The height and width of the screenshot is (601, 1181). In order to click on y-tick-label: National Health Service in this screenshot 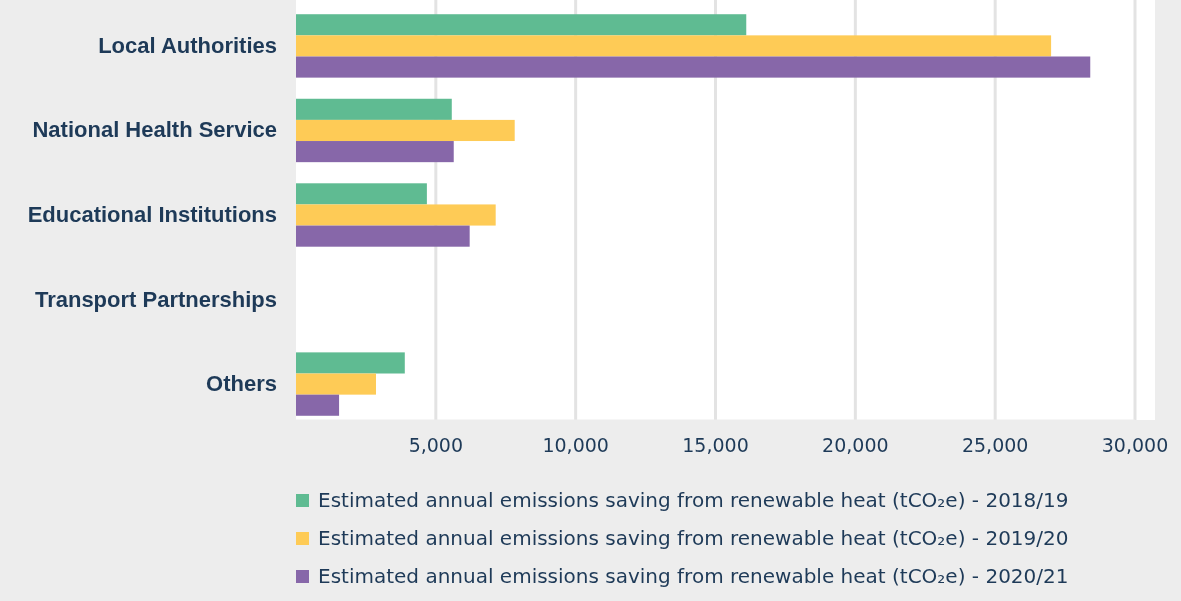, I will do `click(154, 130)`.